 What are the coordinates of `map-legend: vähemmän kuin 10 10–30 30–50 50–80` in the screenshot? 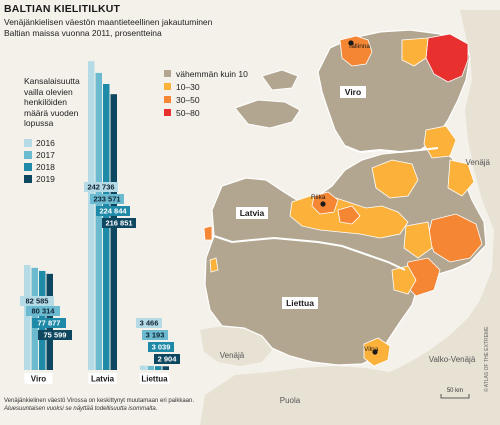 It's located at (206, 94).